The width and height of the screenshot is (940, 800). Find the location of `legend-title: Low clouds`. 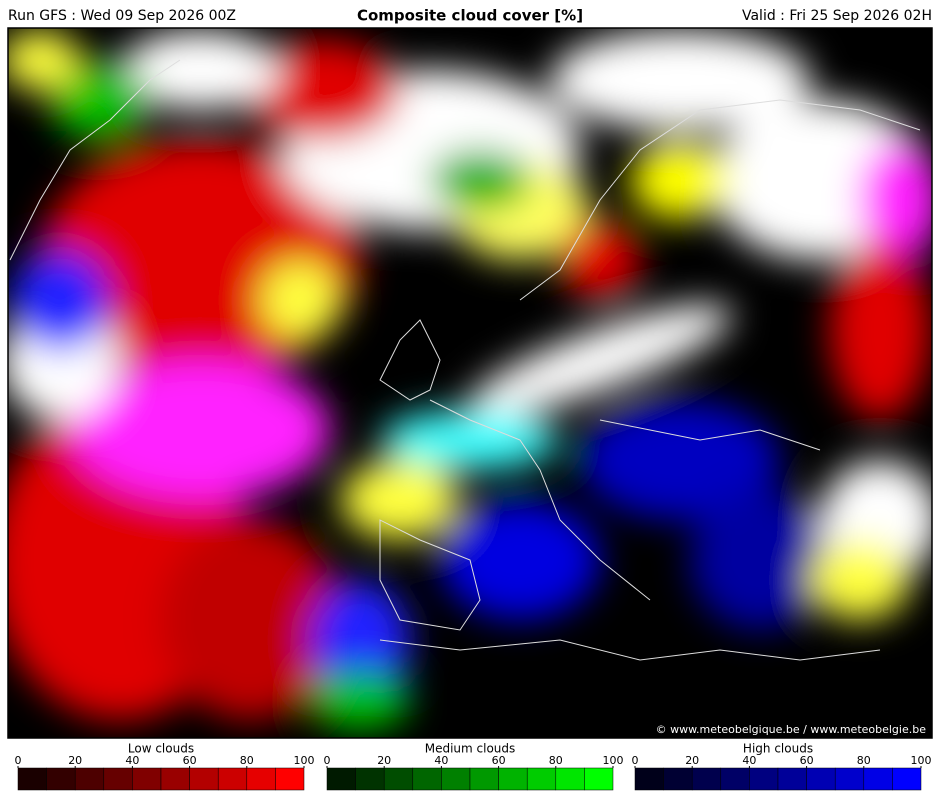

legend-title: Low clouds is located at coordinates (161, 749).